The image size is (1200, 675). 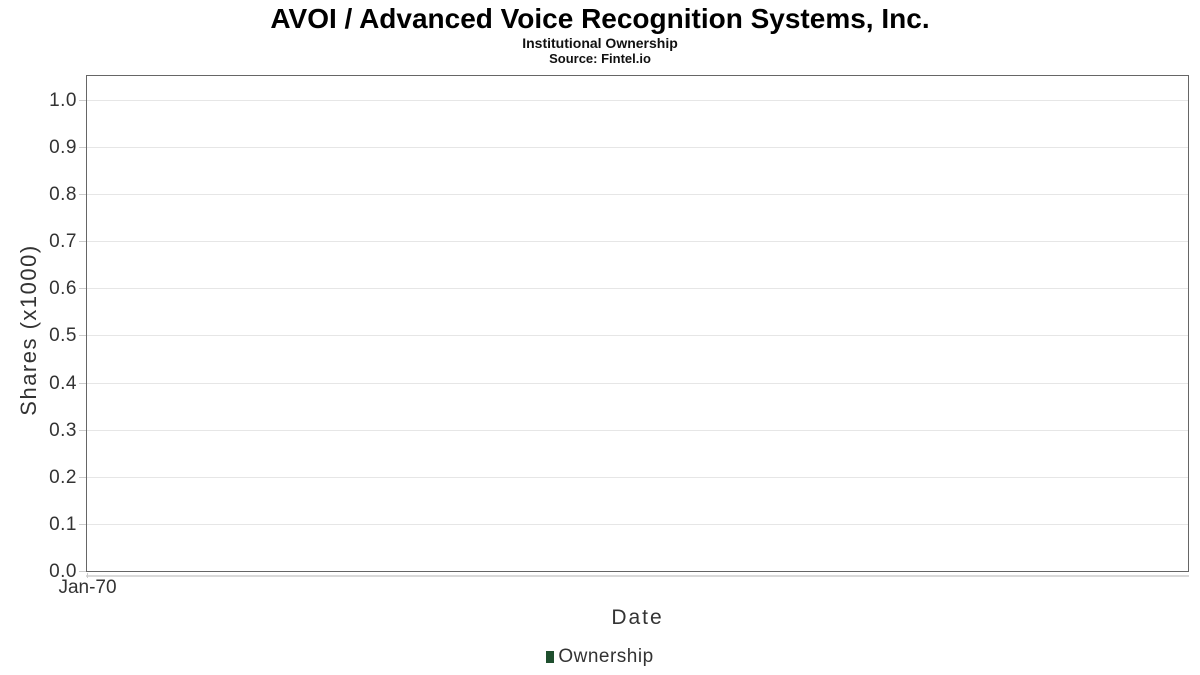 I want to click on x-axis-title: Date, so click(x=637, y=617).